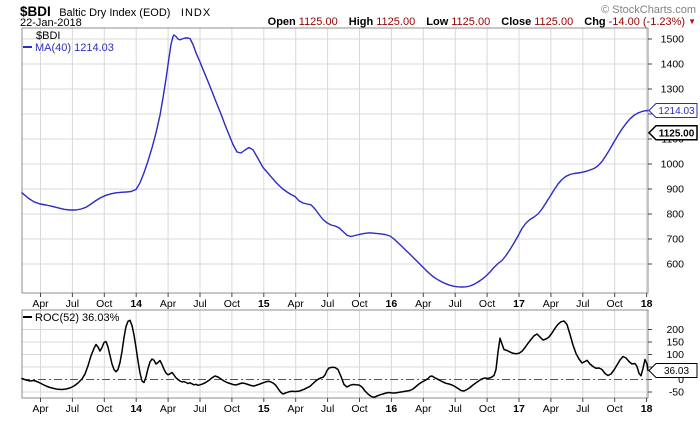 This screenshot has height=421, width=700. Describe the element at coordinates (27, 317) in the screenshot. I see `roc-line-swatch` at that location.